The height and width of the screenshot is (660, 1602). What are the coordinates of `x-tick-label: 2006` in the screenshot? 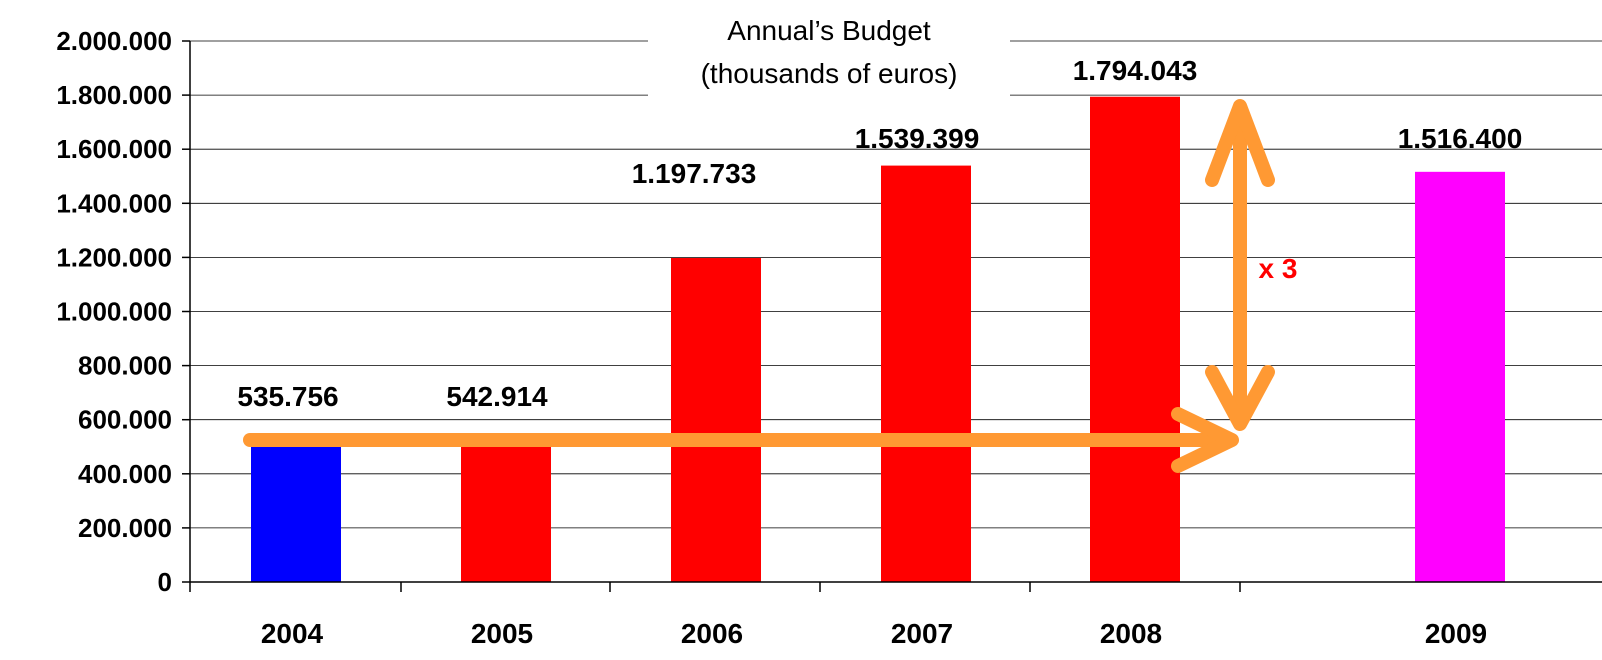 It's located at (712, 633).